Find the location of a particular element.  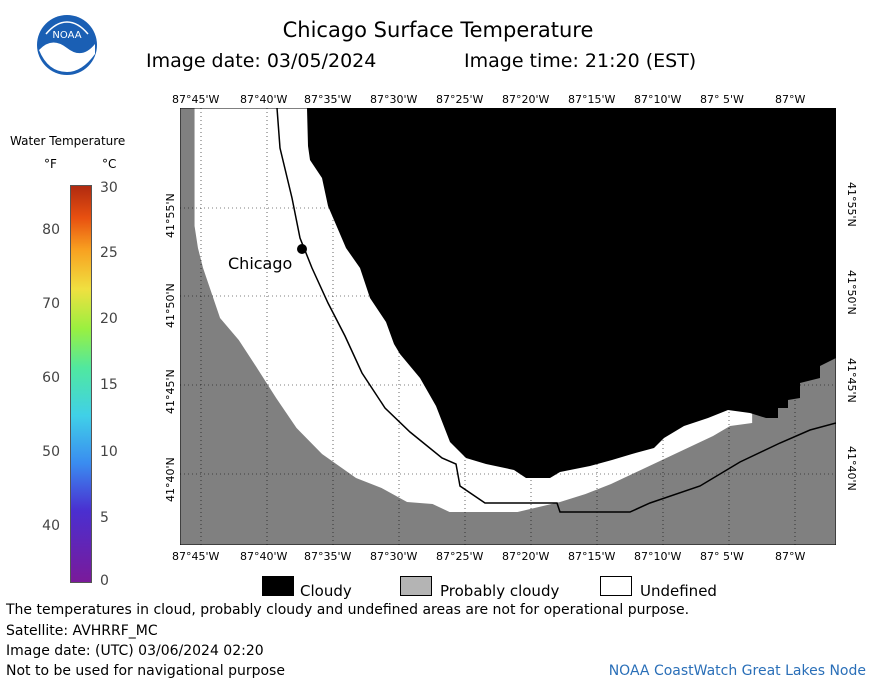

c-tick: 10 is located at coordinates (109, 452).